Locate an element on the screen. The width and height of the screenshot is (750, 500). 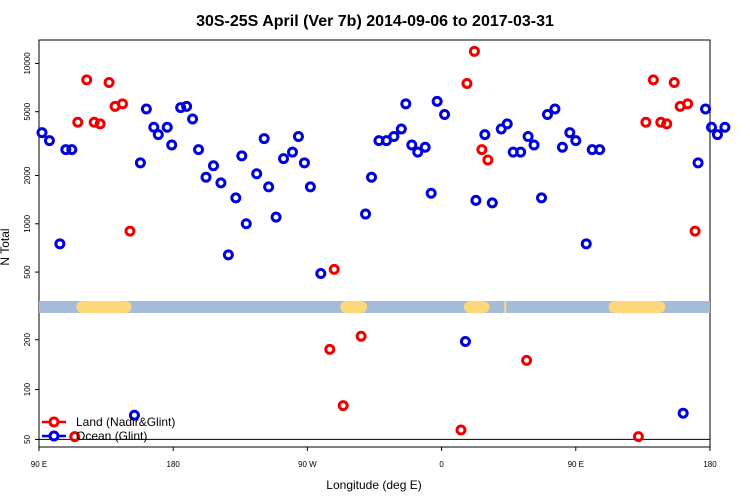
legend-label-1: Ocean (Glint) is located at coordinates (111, 436).